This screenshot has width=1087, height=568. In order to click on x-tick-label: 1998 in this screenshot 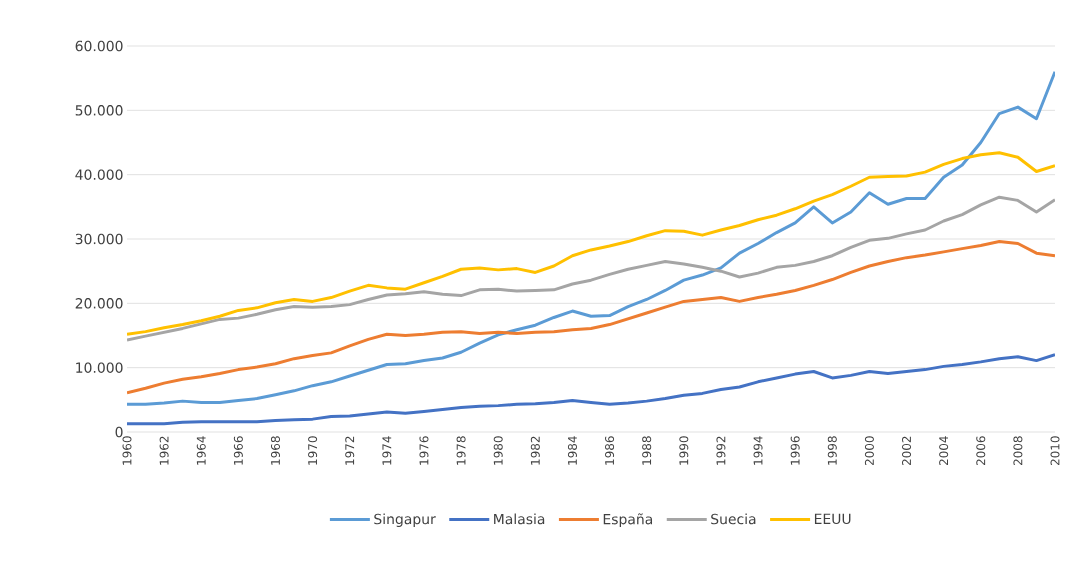, I will do `click(832, 450)`.